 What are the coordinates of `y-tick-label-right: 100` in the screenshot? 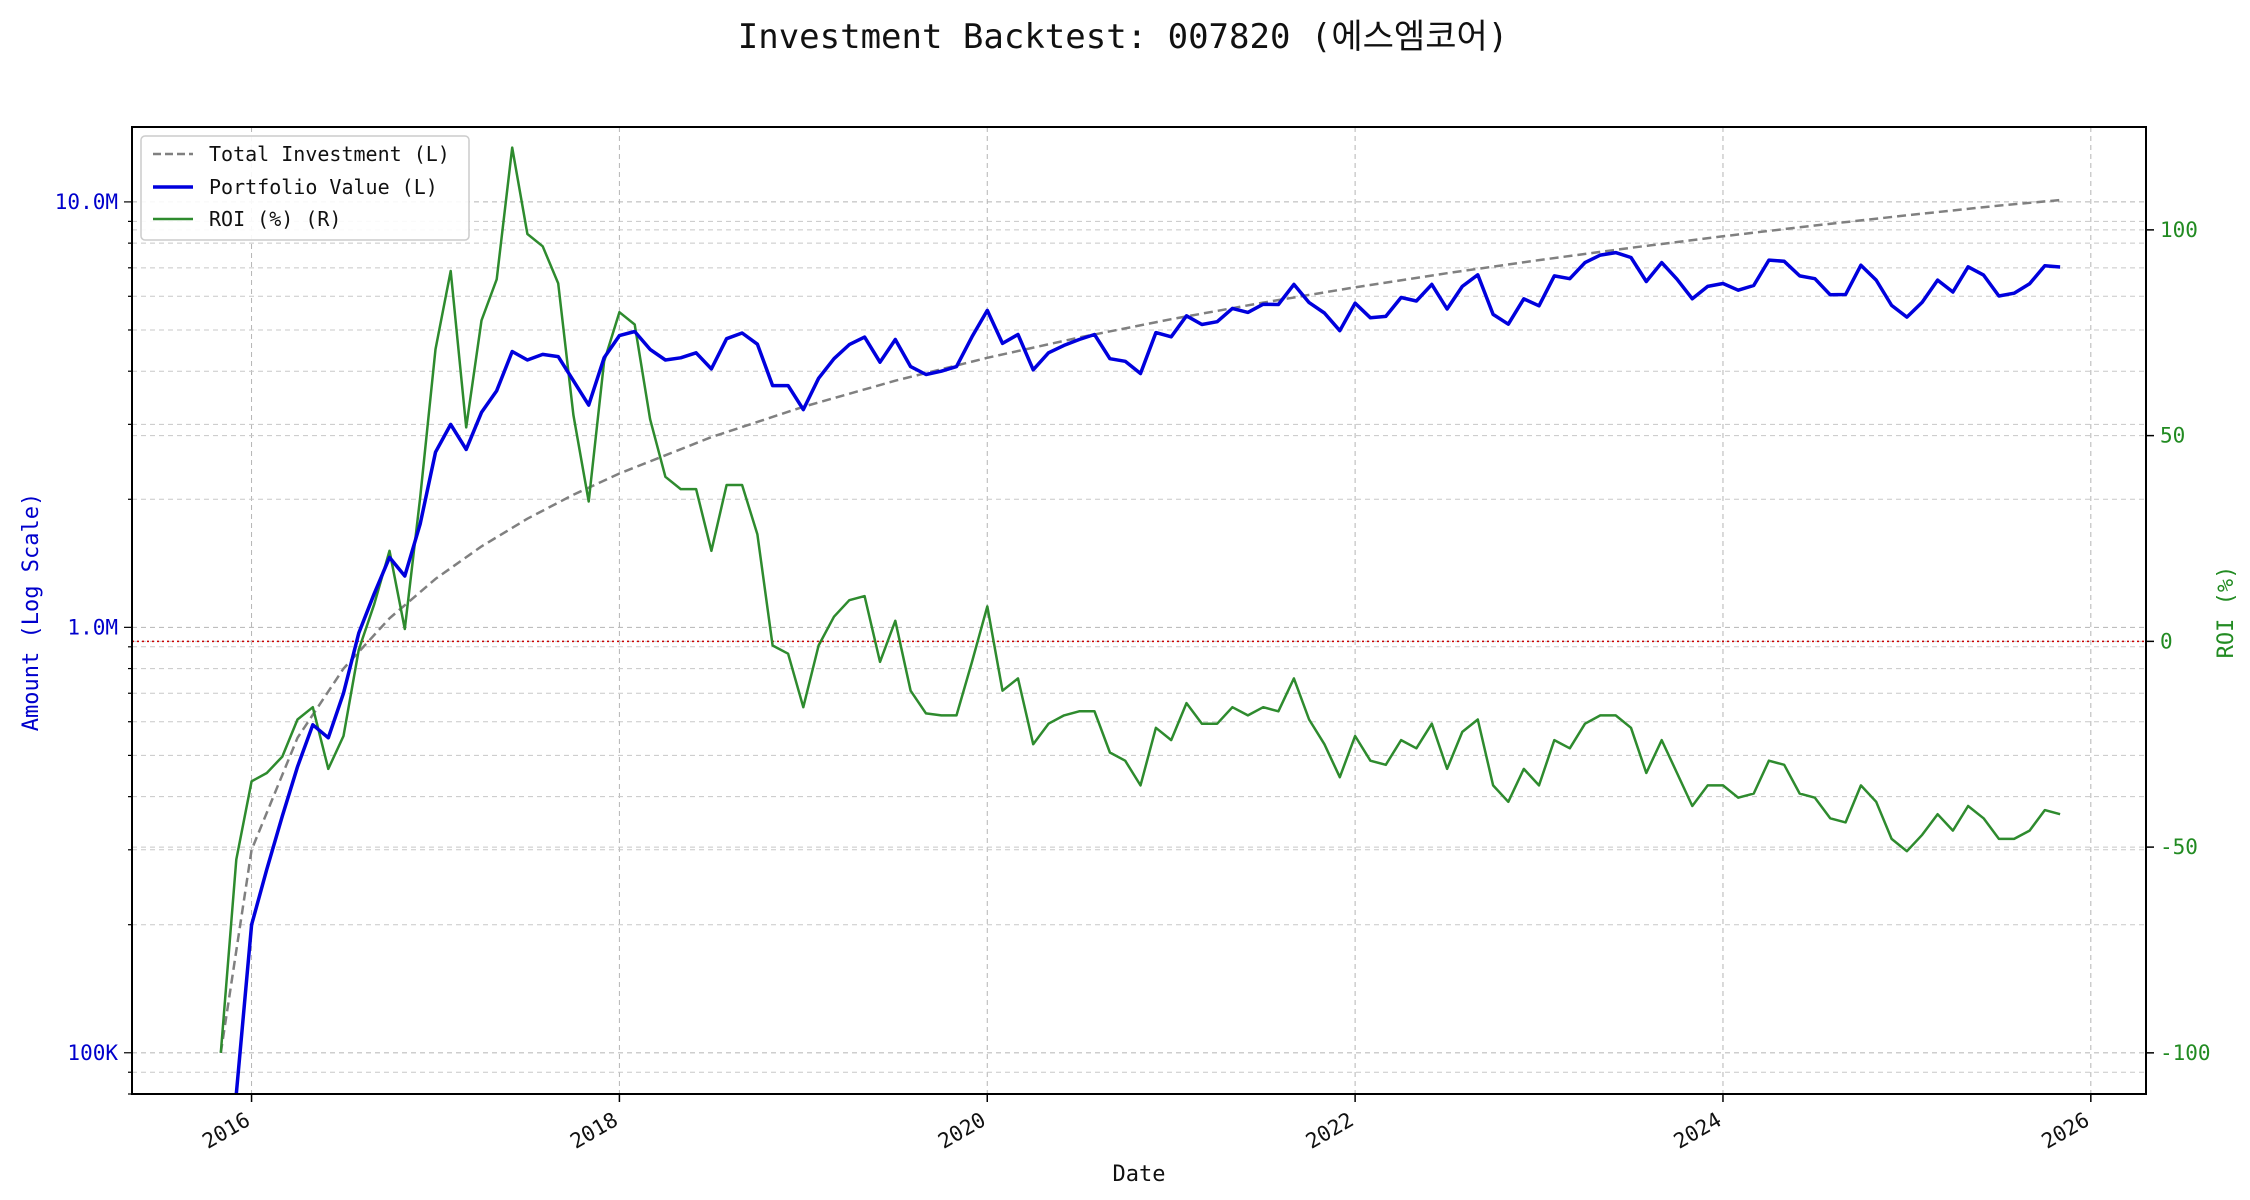 It's located at (2179, 230).